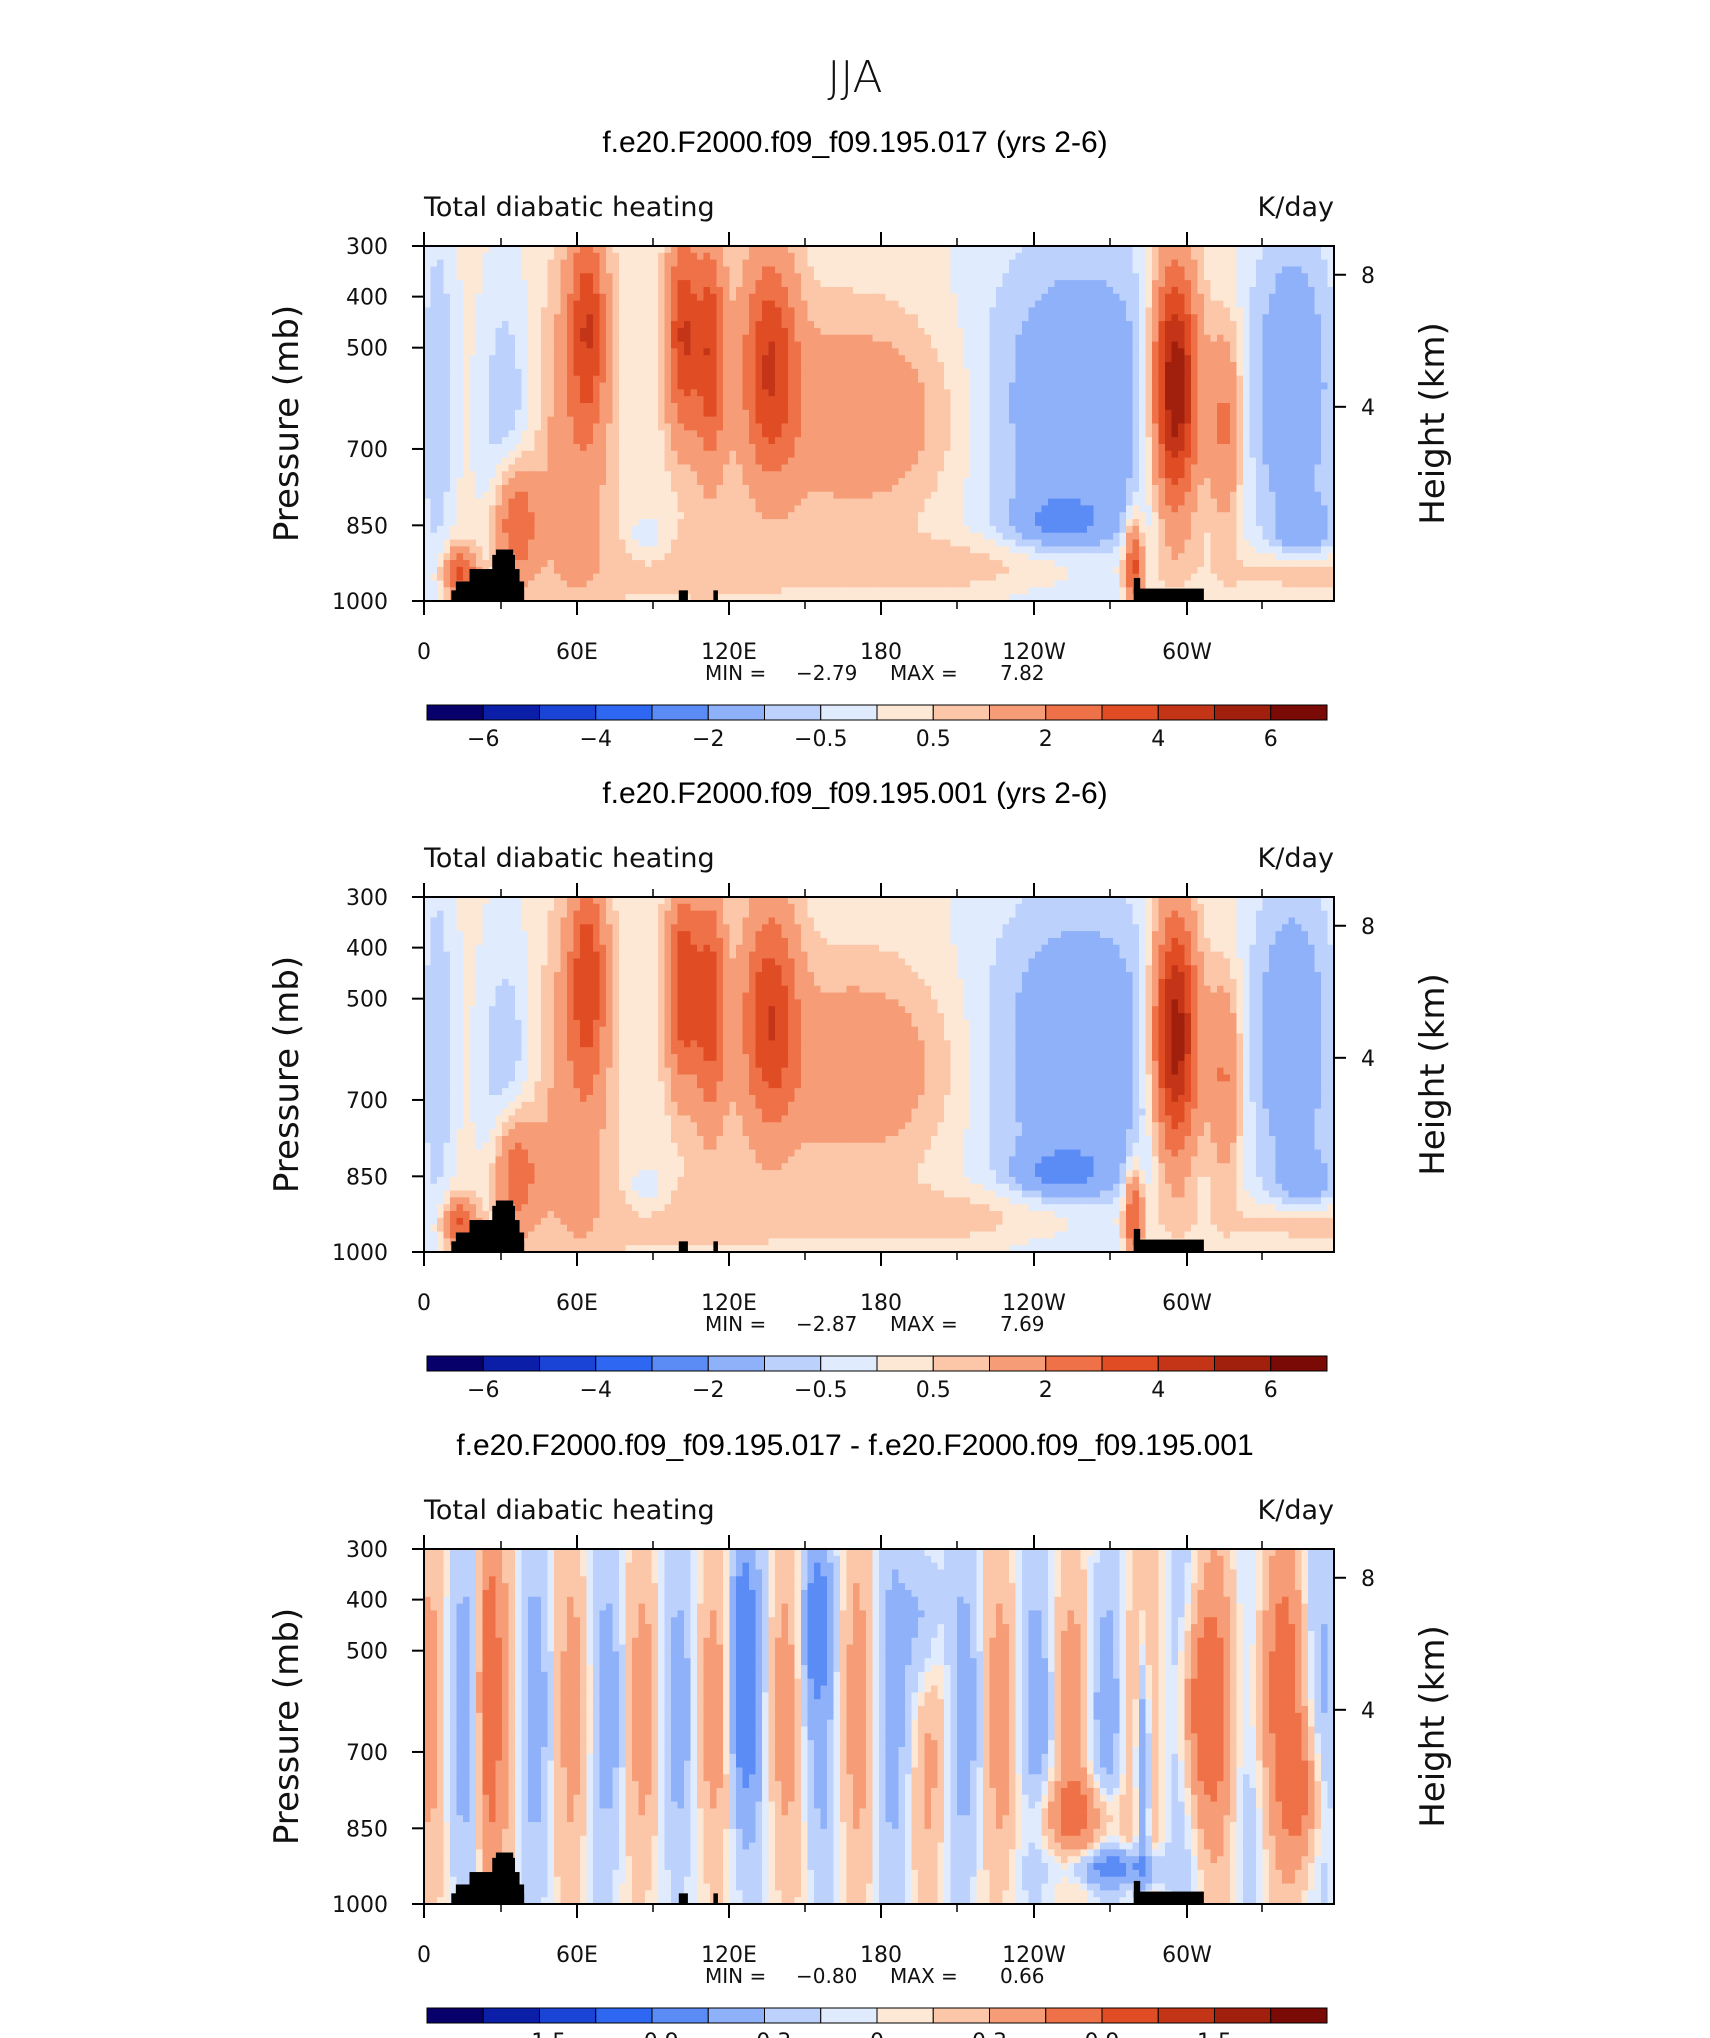 The image size is (1710, 2038). What do you see at coordinates (854, 793) in the screenshot?
I see `panel-title: f.e20.F2000.f09_f09.195.001 (yrs 2-6)` at bounding box center [854, 793].